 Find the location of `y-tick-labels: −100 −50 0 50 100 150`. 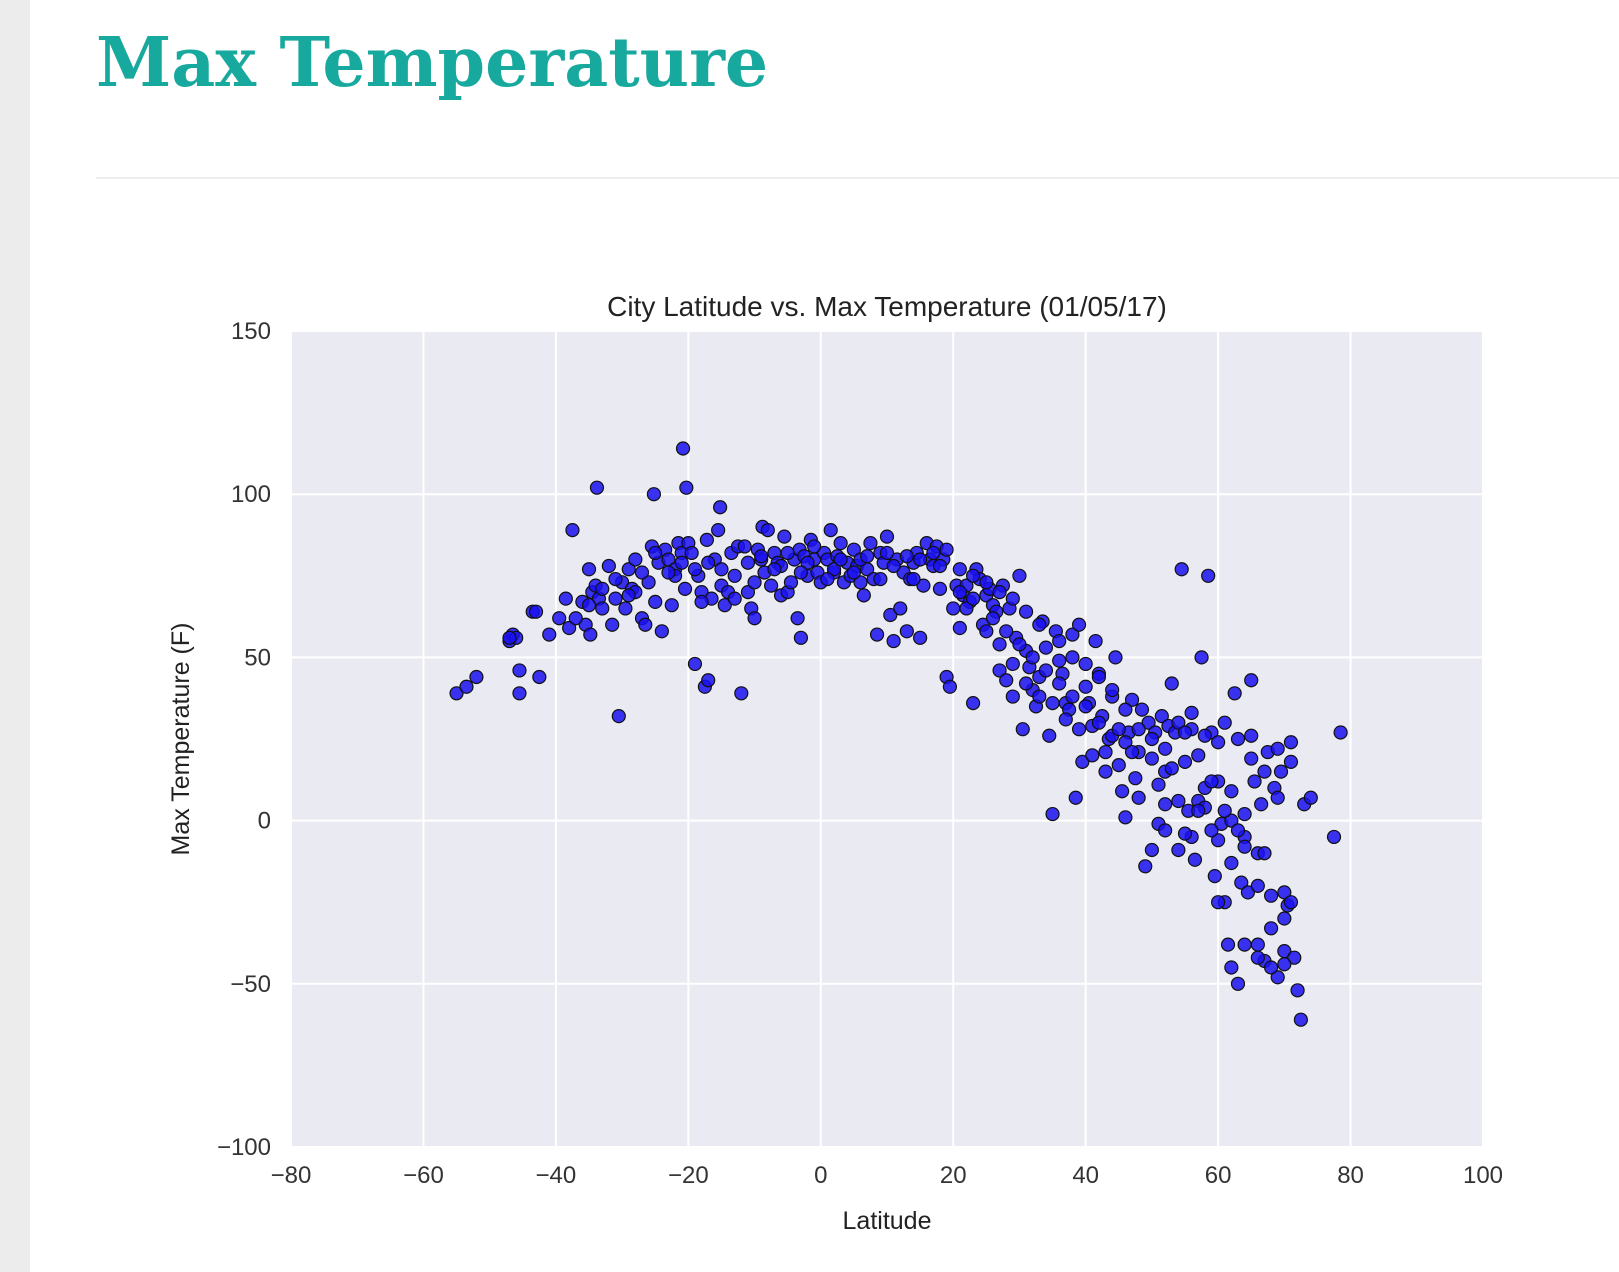

y-tick-labels: −100 −50 0 50 100 150 is located at coordinates (244, 739).